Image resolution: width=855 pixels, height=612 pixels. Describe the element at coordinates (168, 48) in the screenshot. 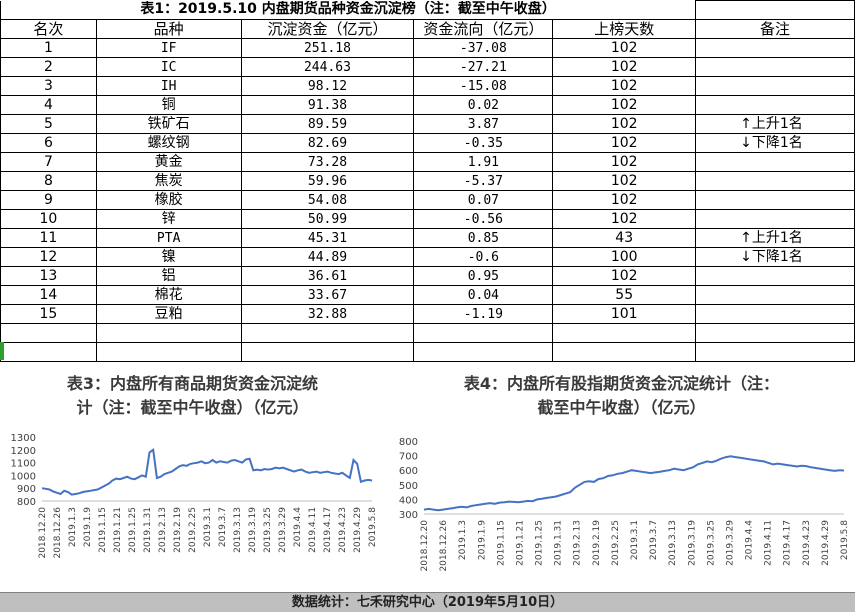

I see `table-cell: IF` at that location.